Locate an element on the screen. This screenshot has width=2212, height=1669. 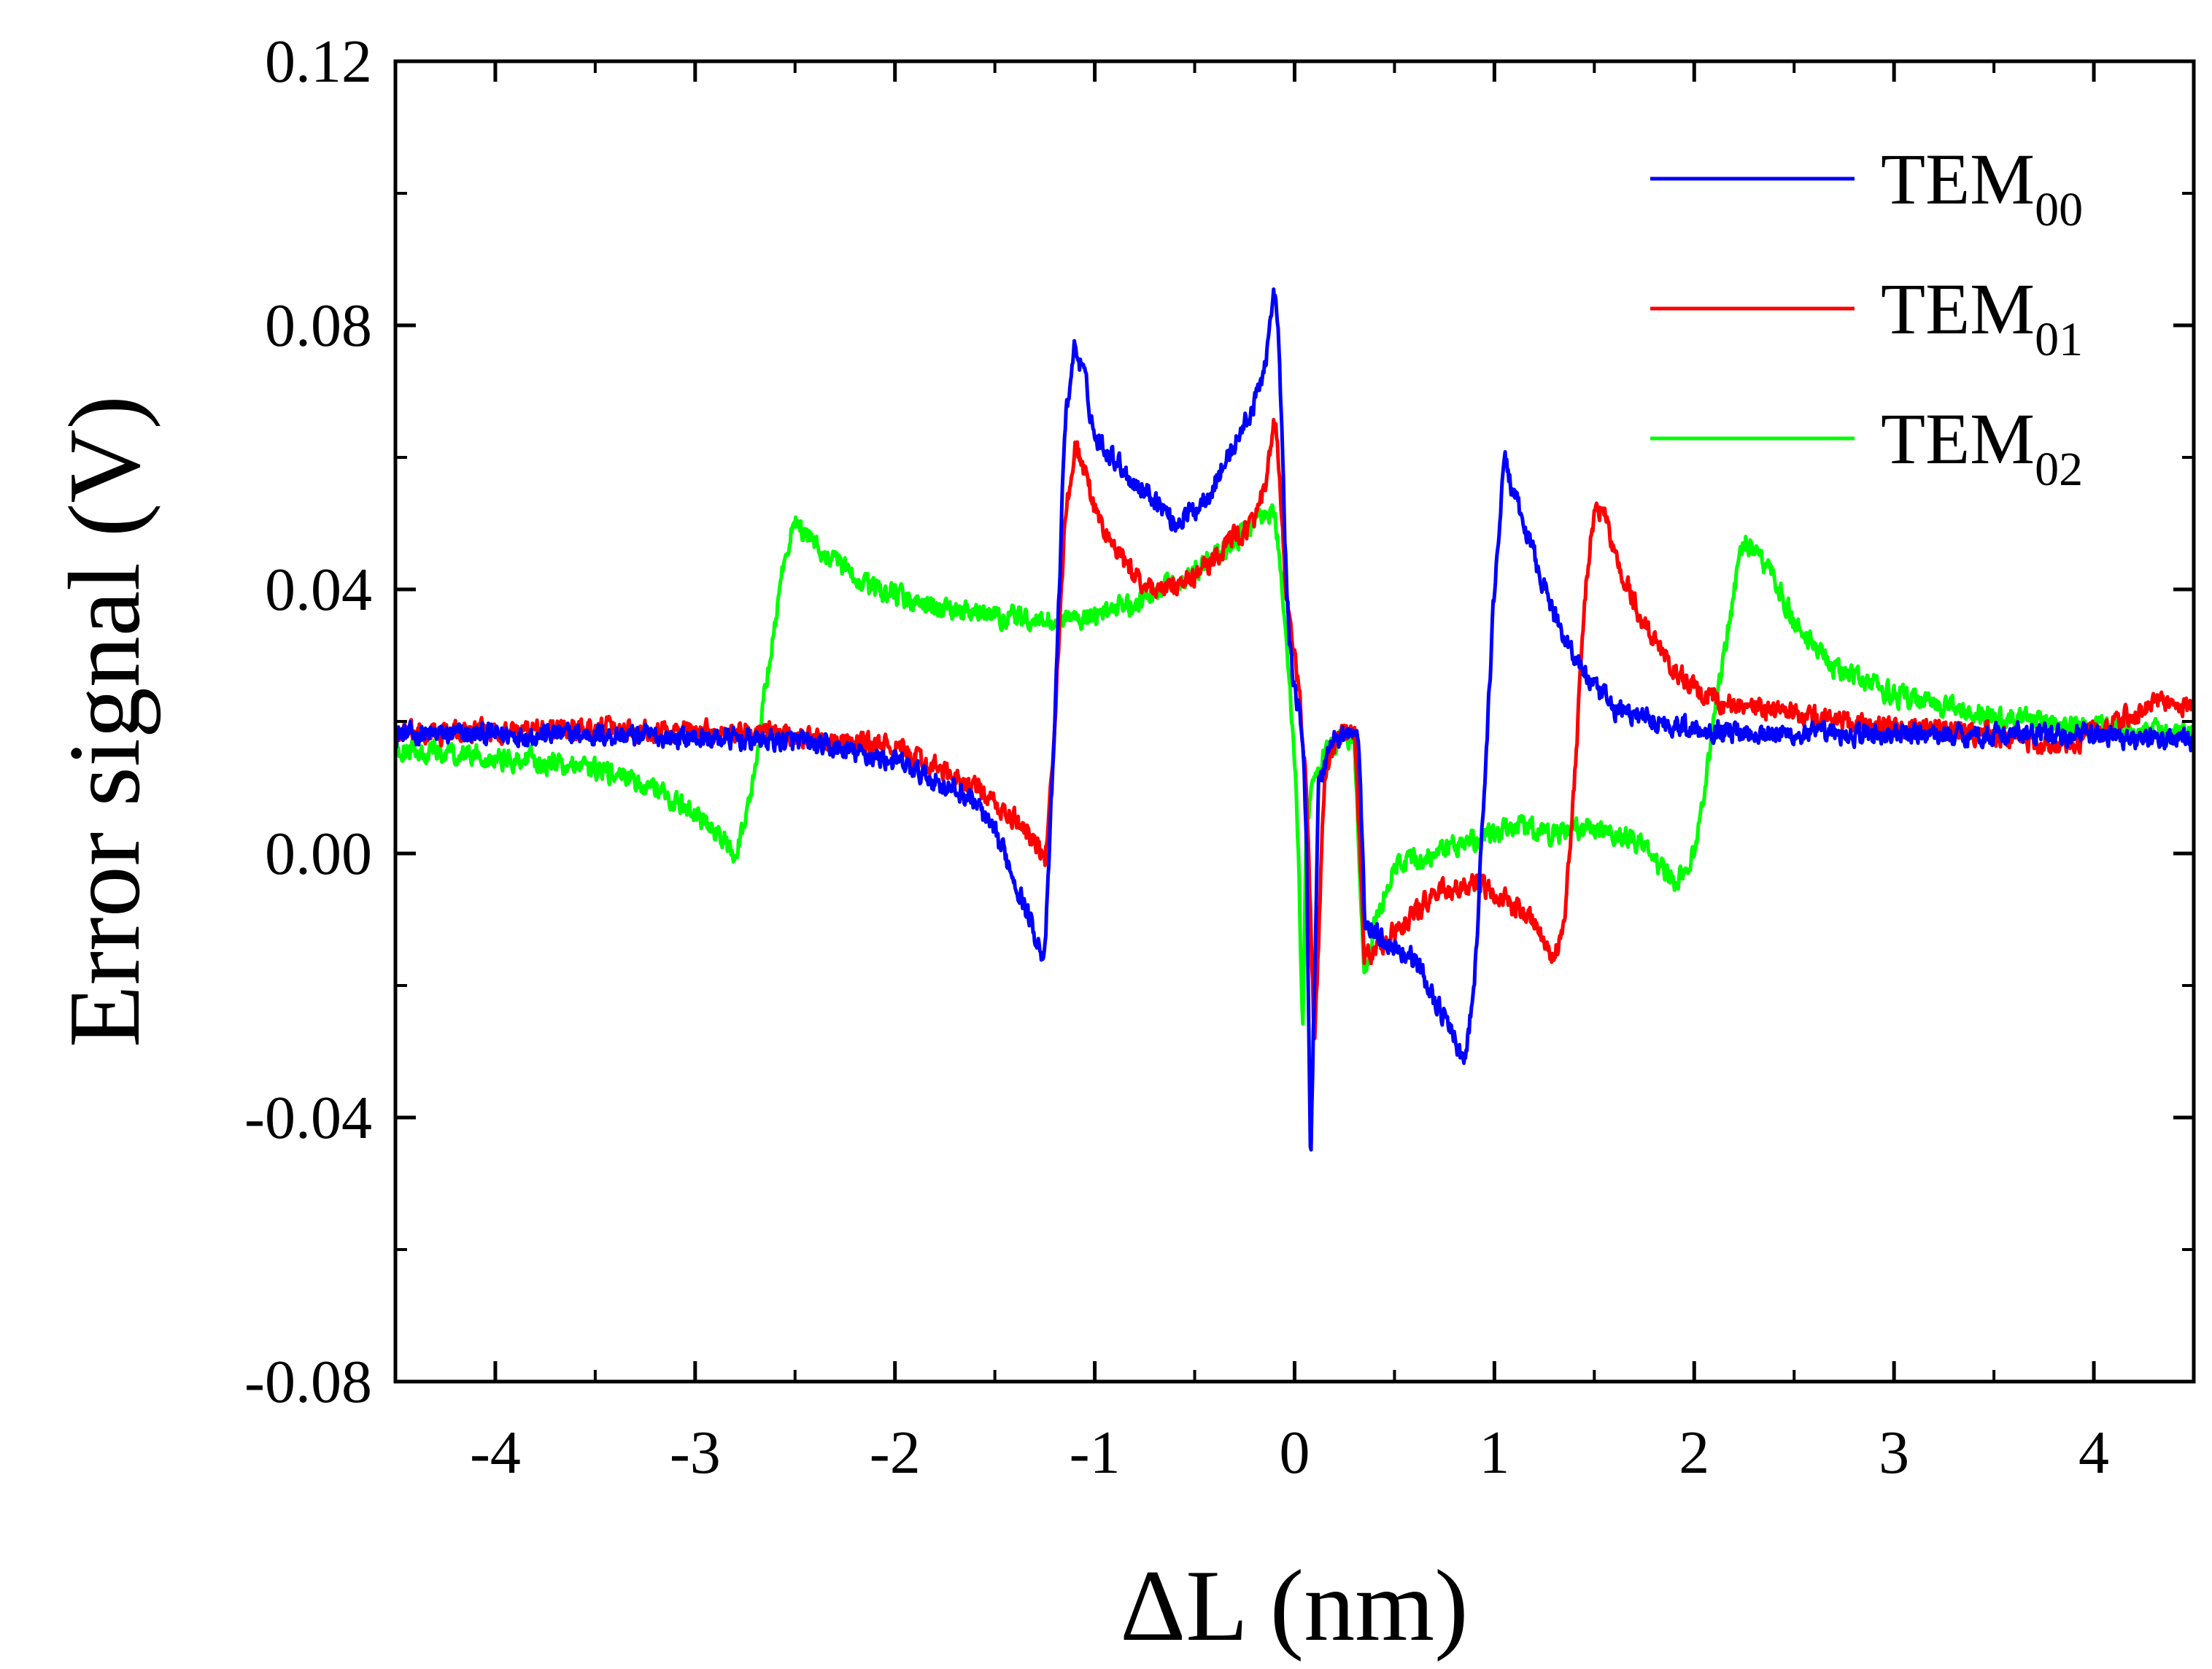
y-tick-label: 0.08 is located at coordinates (318, 326).